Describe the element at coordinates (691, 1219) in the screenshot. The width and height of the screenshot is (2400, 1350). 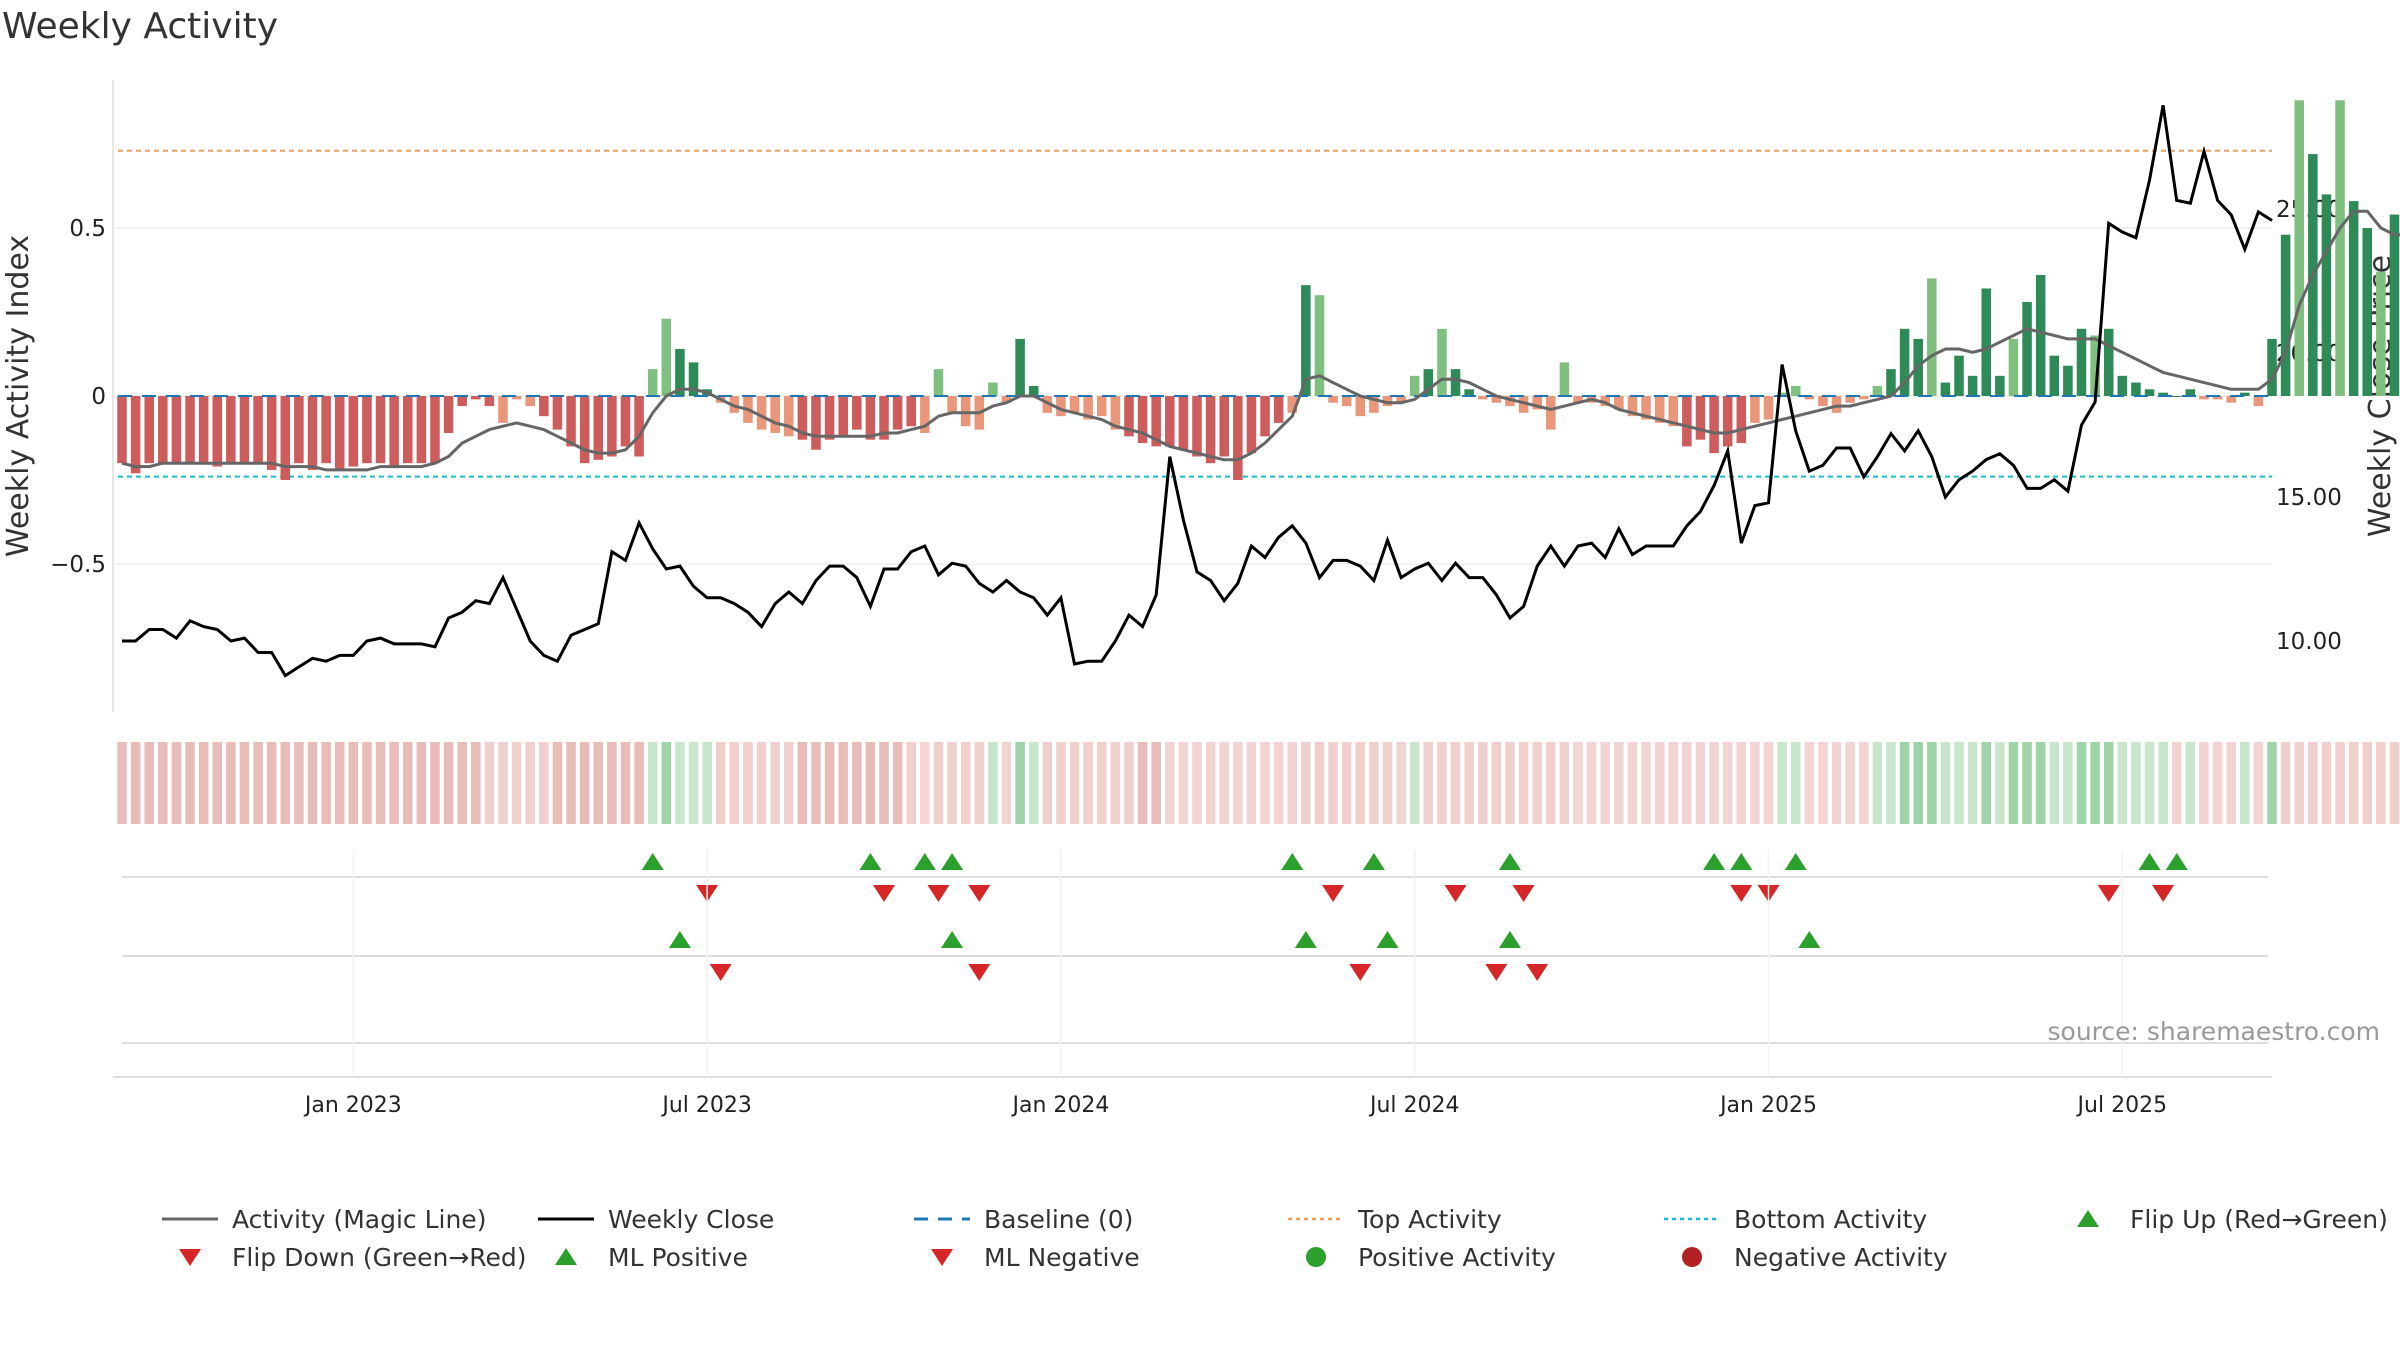
I see `legend-label: Weekly Close` at that location.